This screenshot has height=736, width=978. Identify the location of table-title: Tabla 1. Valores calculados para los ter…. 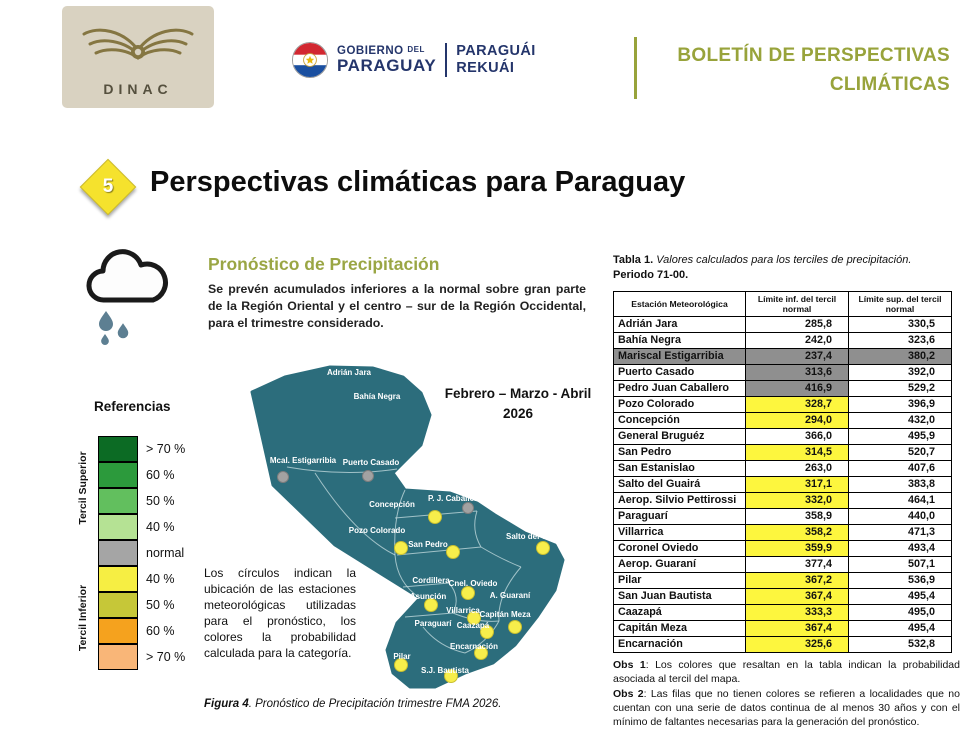
(789, 268).